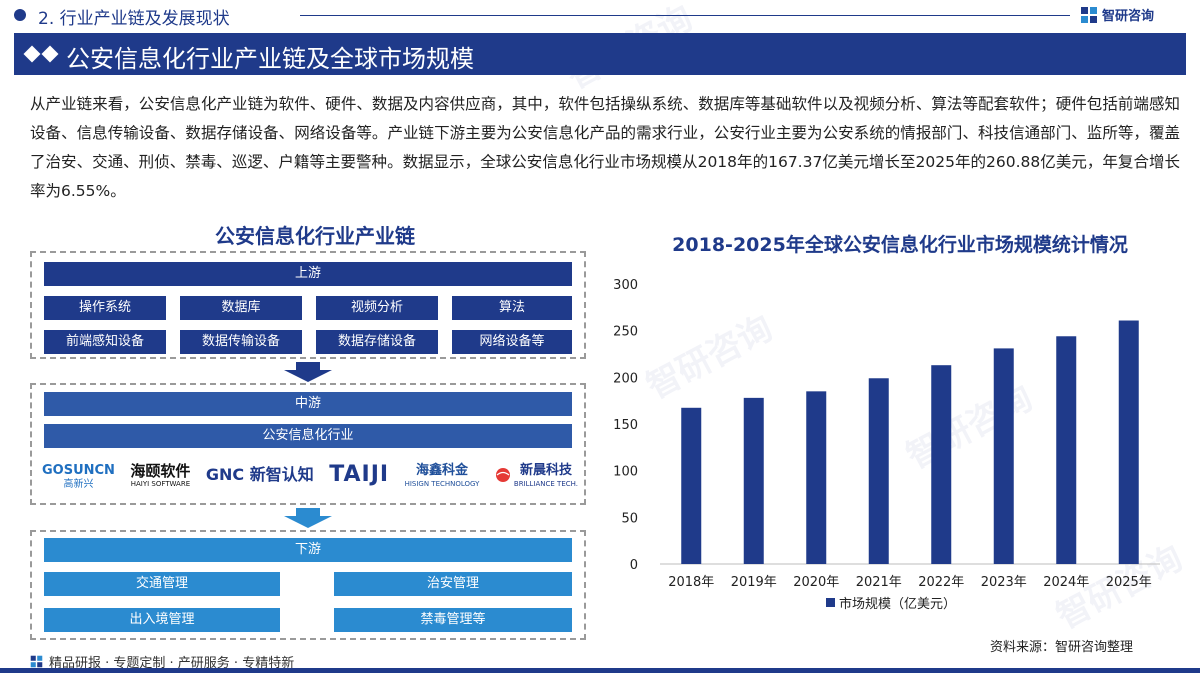 The width and height of the screenshot is (1200, 673). Describe the element at coordinates (377, 342) in the screenshot. I see `upstream-item: 数据存储设备` at that location.